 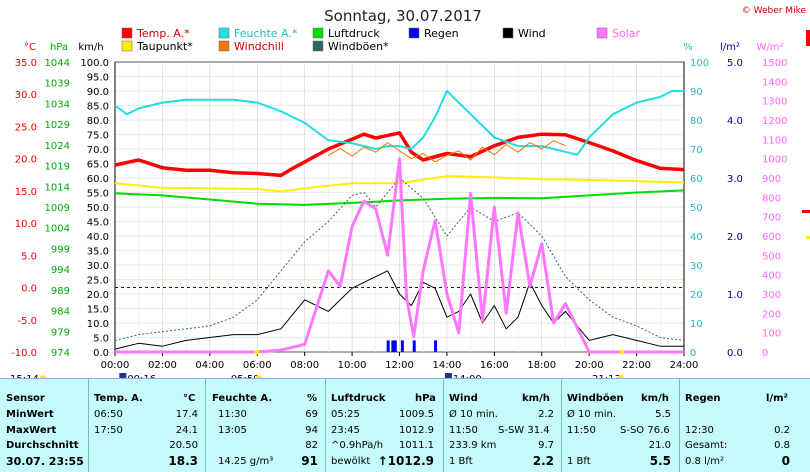 I want to click on tick-label-solar: 800, so click(x=771, y=198).